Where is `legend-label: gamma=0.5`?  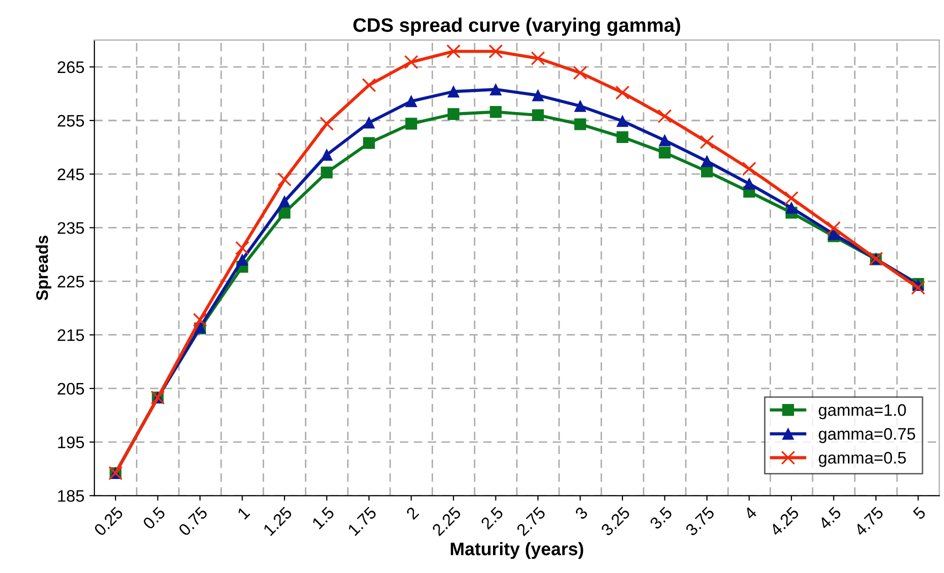 legend-label: gamma=0.5 is located at coordinates (862, 459).